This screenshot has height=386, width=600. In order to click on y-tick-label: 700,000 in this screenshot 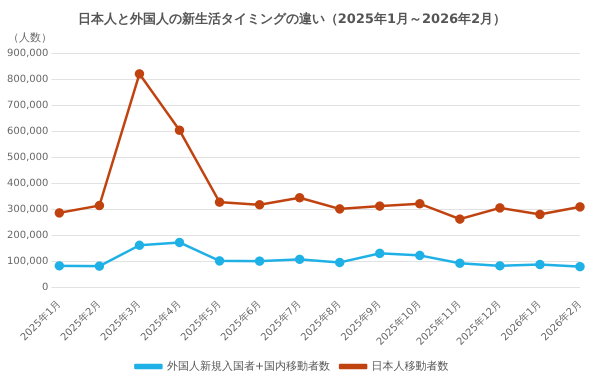, I will do `click(27, 106)`.